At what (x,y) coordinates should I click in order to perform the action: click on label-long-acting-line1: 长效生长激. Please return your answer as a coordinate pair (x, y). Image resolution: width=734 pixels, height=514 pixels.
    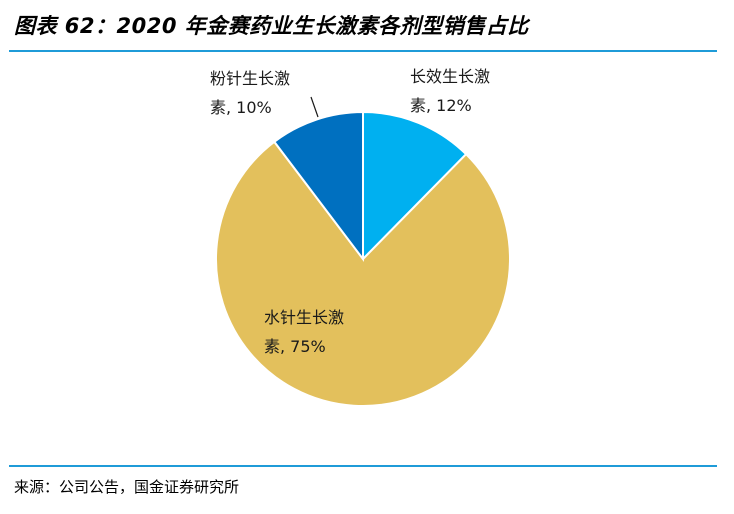
    Looking at the image, I should click on (450, 76).